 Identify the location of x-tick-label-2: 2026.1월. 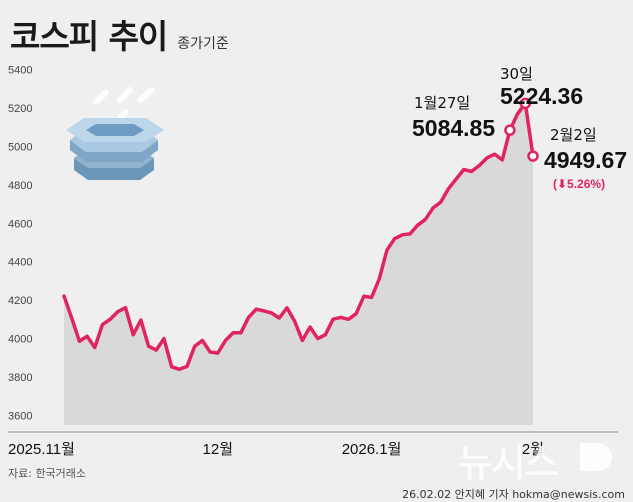
(372, 449).